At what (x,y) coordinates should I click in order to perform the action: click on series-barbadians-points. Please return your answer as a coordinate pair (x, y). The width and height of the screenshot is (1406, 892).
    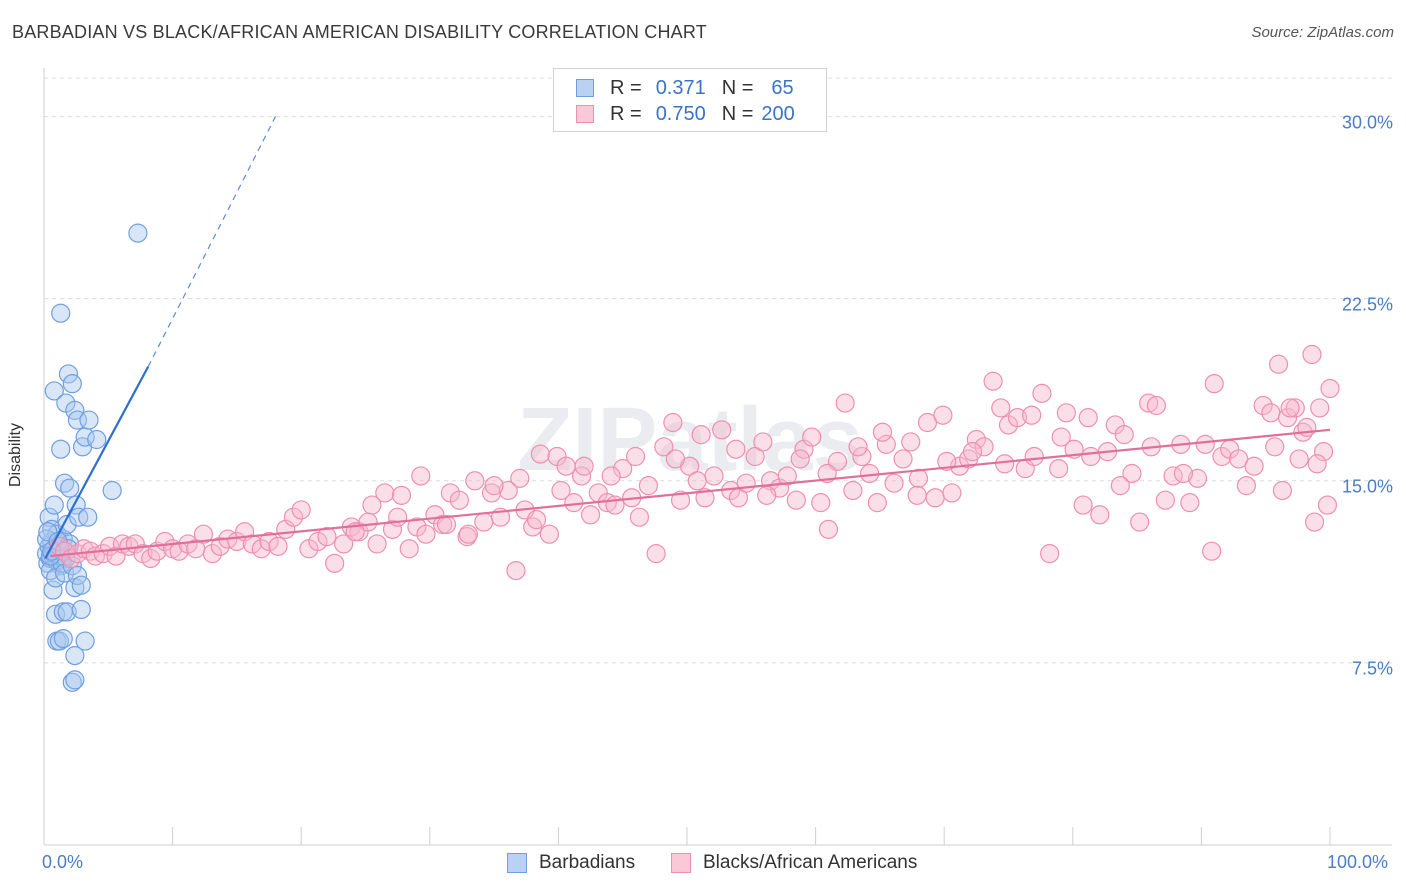
    Looking at the image, I should click on (92, 457).